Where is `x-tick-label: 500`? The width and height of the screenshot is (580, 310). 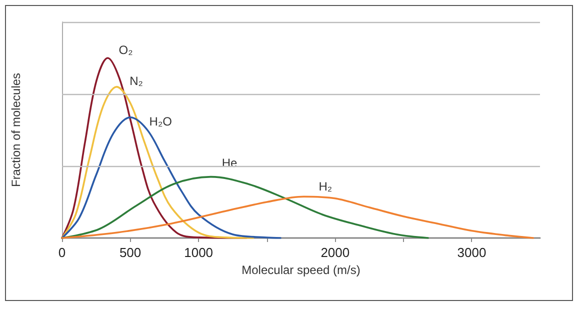 x-tick-label: 500 is located at coordinates (130, 252).